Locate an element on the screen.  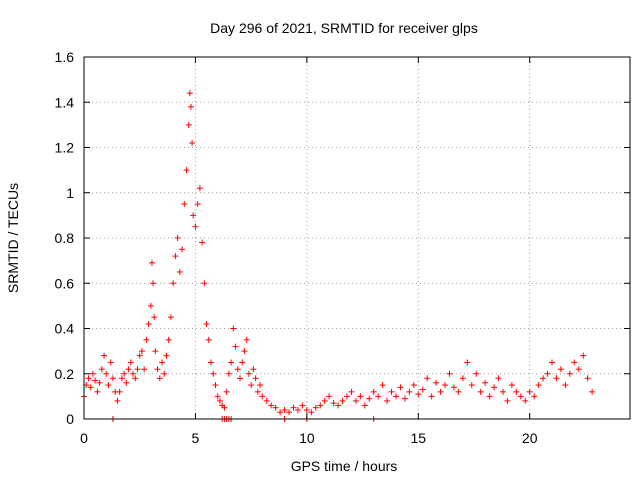
y-tick-label: 1.2 is located at coordinates (65, 148).